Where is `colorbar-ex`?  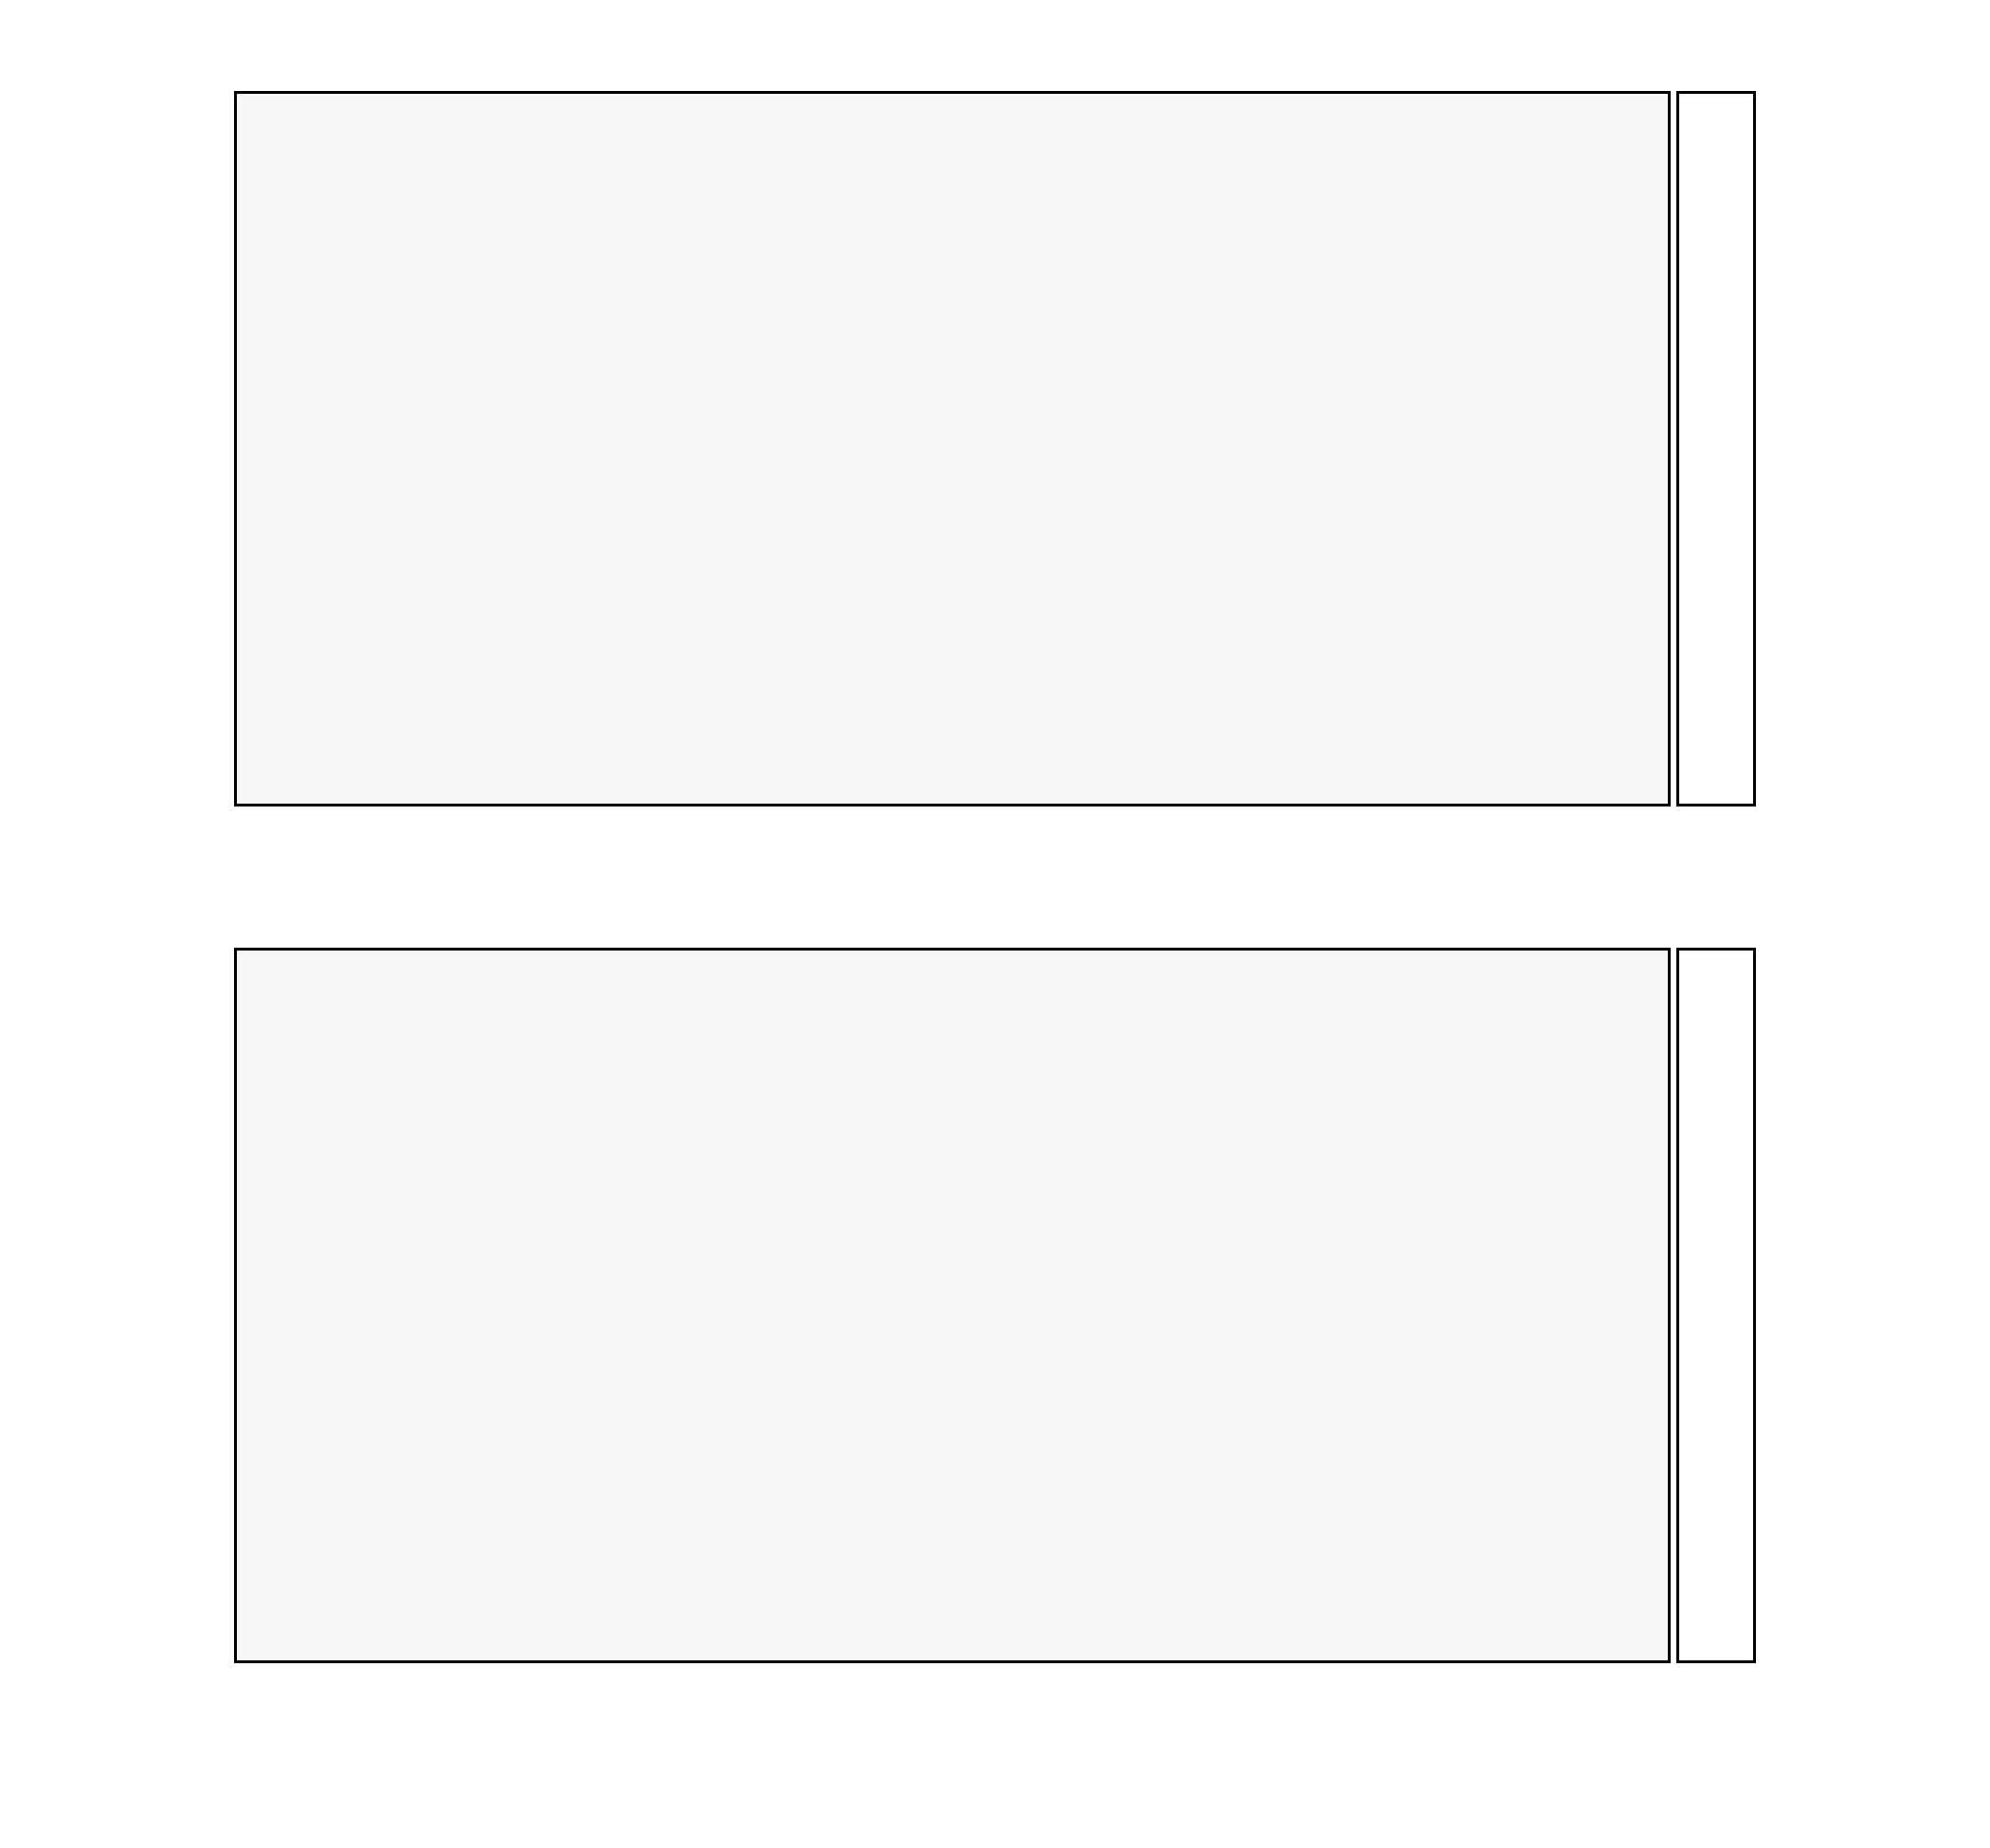 colorbar-ex is located at coordinates (1716, 448).